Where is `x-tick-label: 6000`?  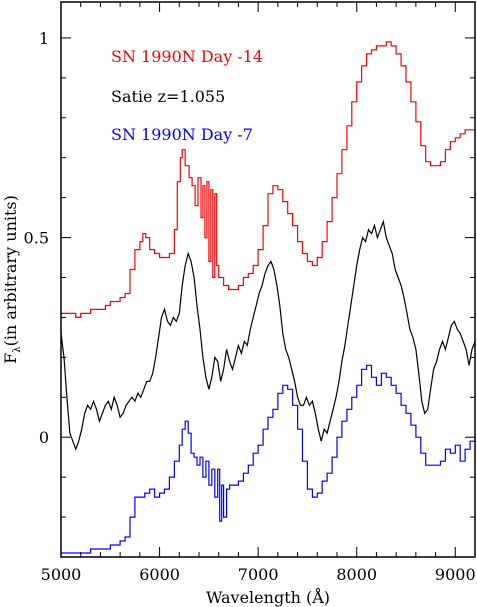
x-tick-label: 6000 is located at coordinates (159, 574).